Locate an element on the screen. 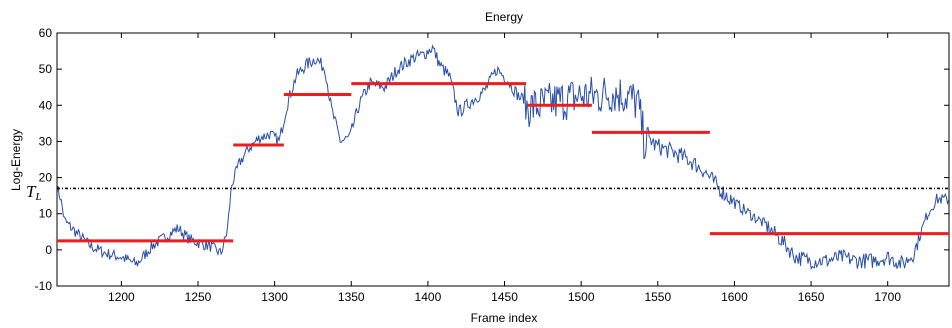  x-tick-label-1350: 1350 is located at coordinates (351, 297).